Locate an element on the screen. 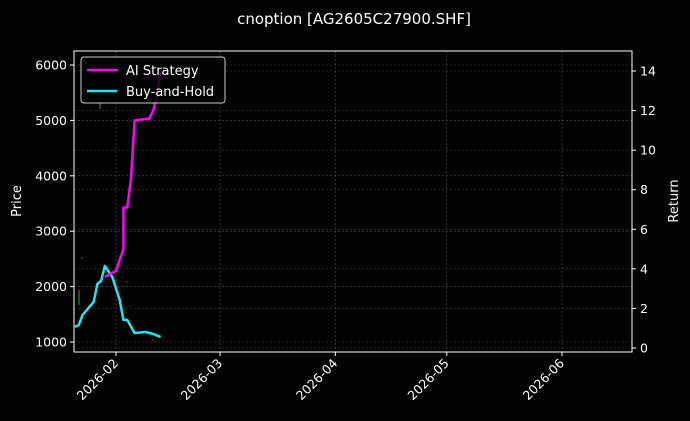 This screenshot has width=690, height=421. y2-tick-label: 4 is located at coordinates (644, 268).